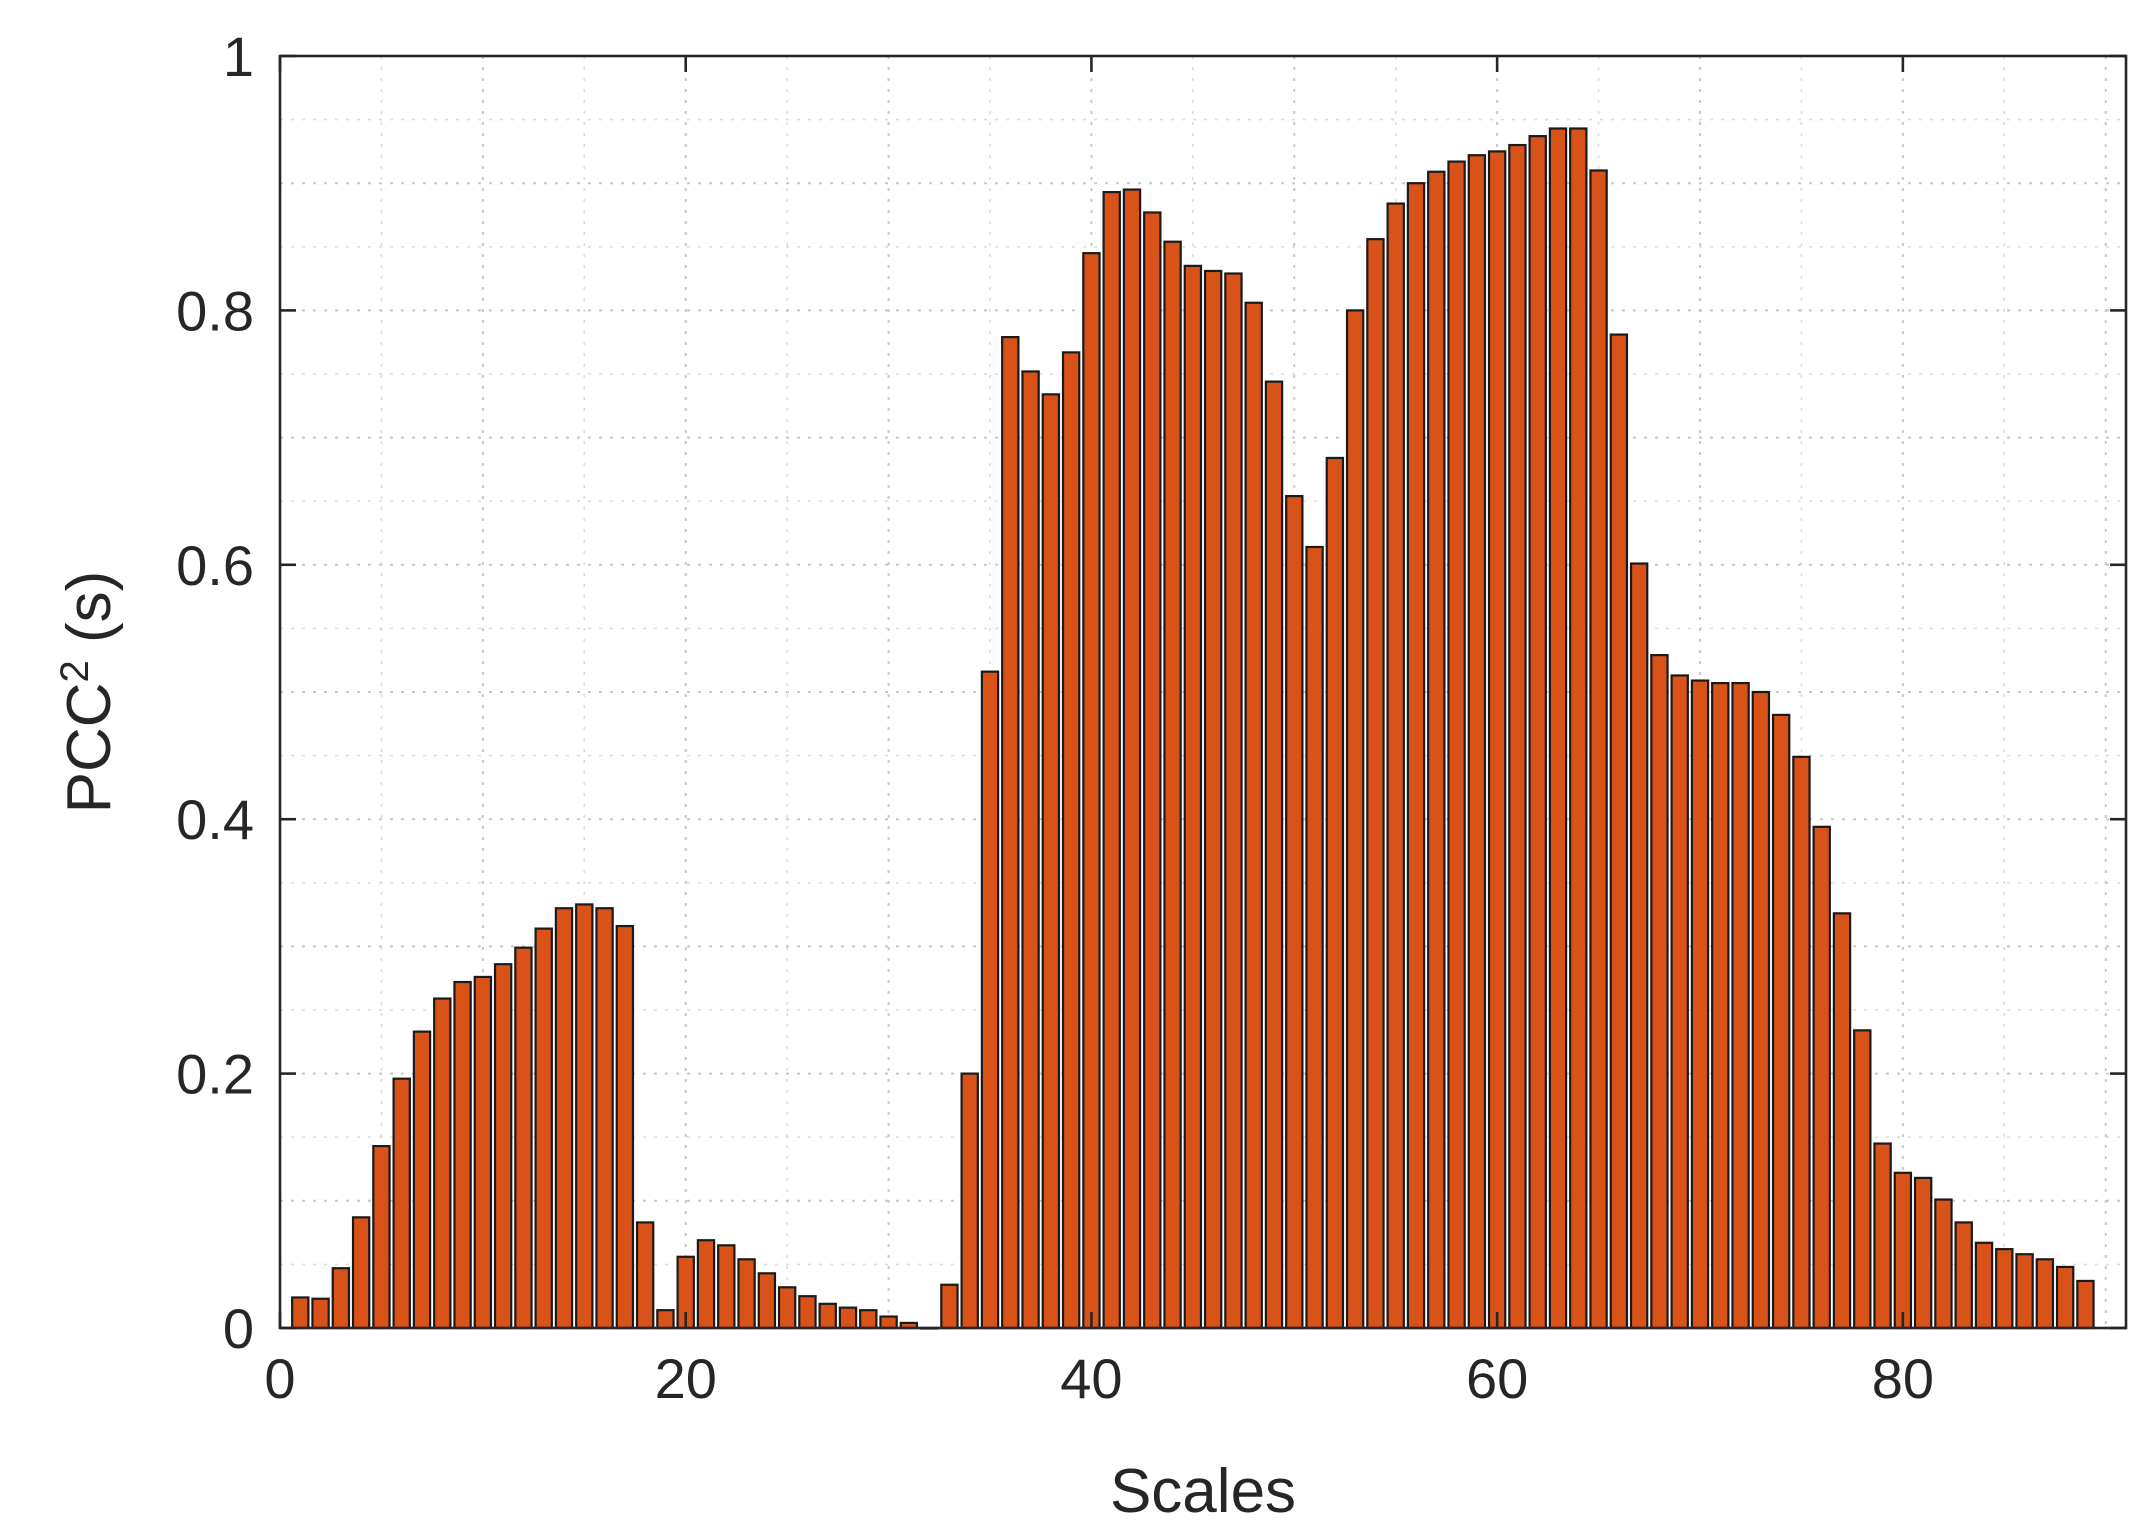  I want to click on y-tick-label: 0.8, so click(215, 310).